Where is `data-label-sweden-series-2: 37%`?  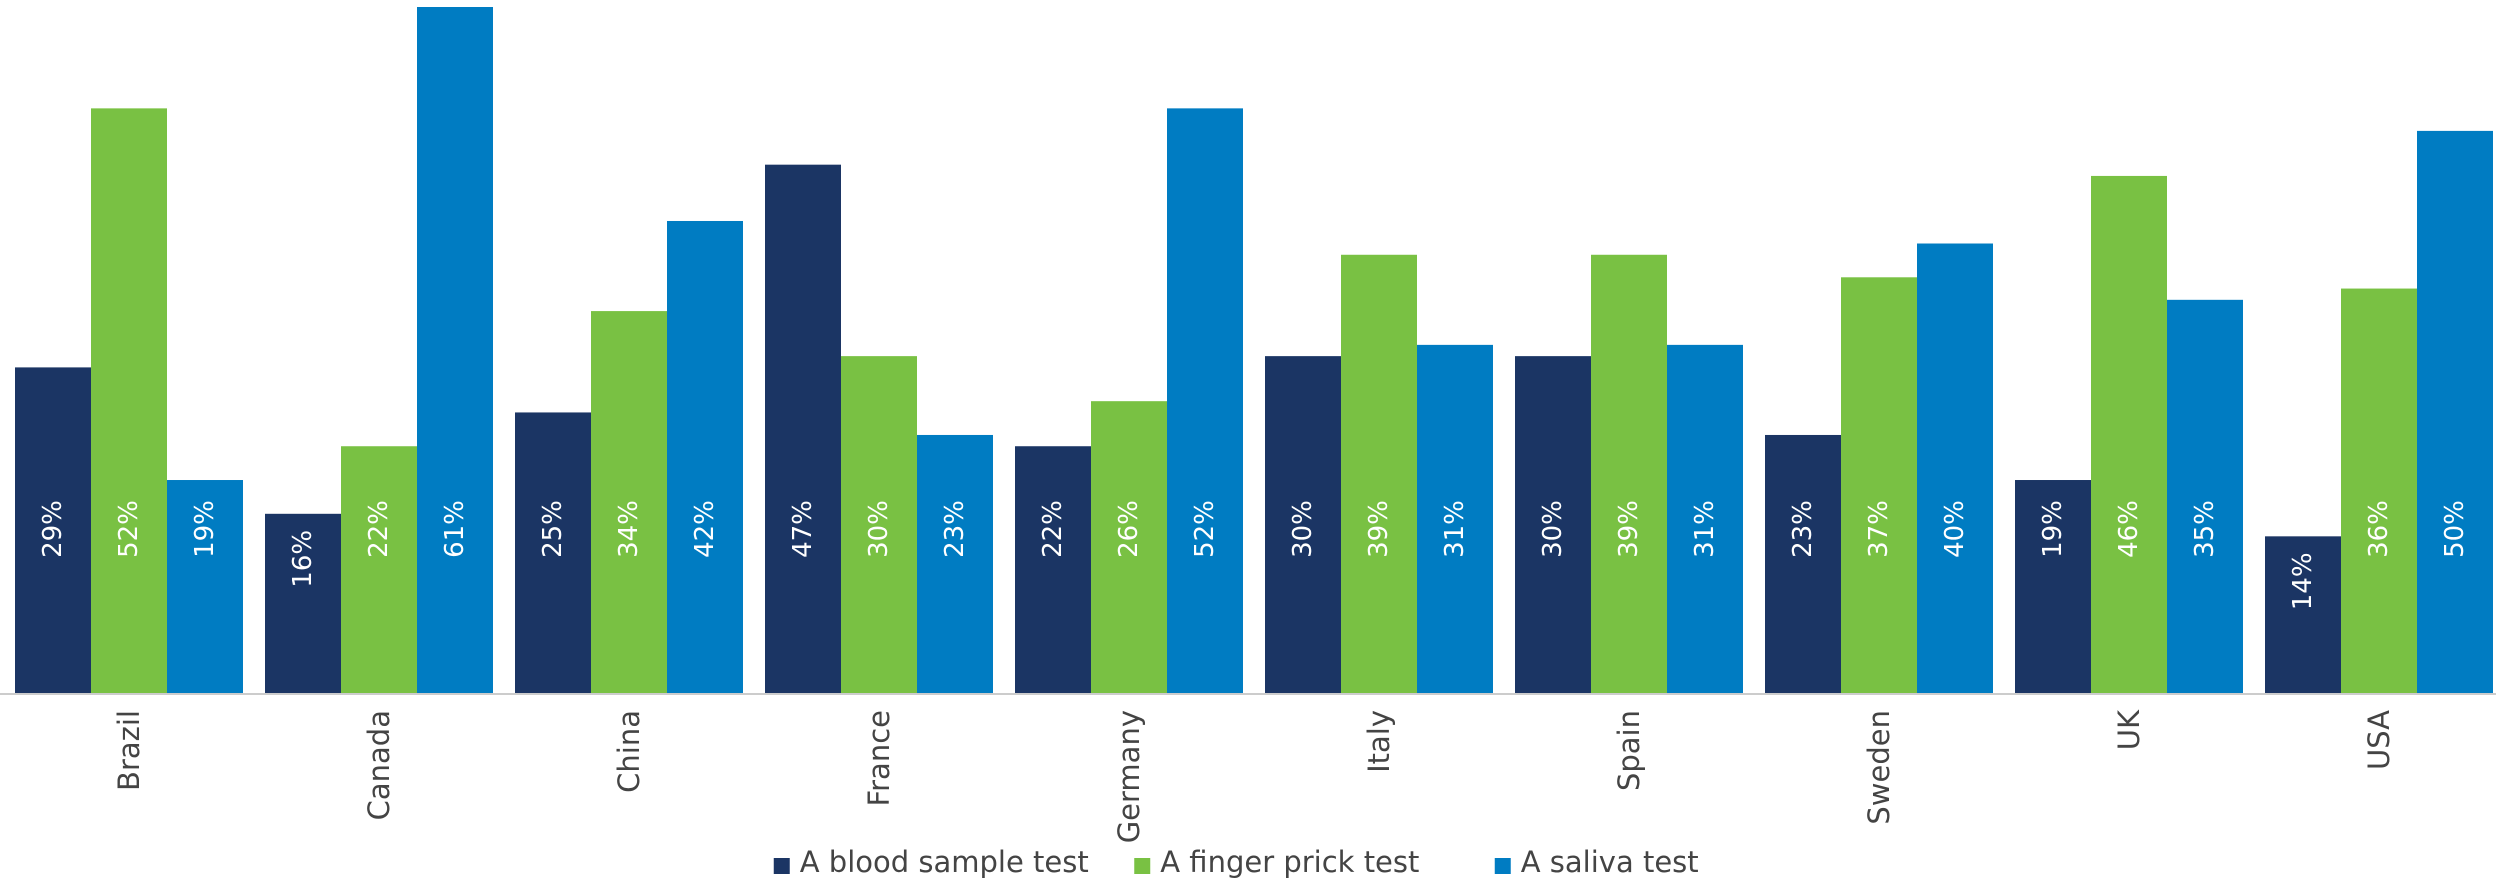 data-label-sweden-series-2: 37% is located at coordinates (1879, 529).